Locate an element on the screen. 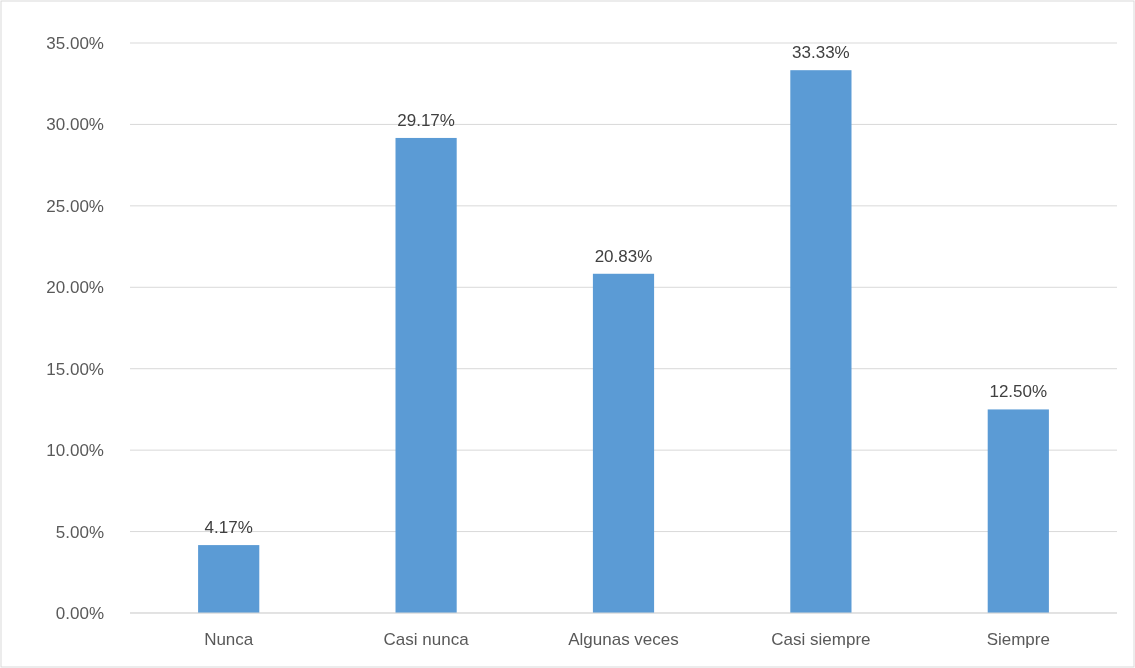 The image size is (1135, 668). x-tick-label: Casi nunca is located at coordinates (426, 639).